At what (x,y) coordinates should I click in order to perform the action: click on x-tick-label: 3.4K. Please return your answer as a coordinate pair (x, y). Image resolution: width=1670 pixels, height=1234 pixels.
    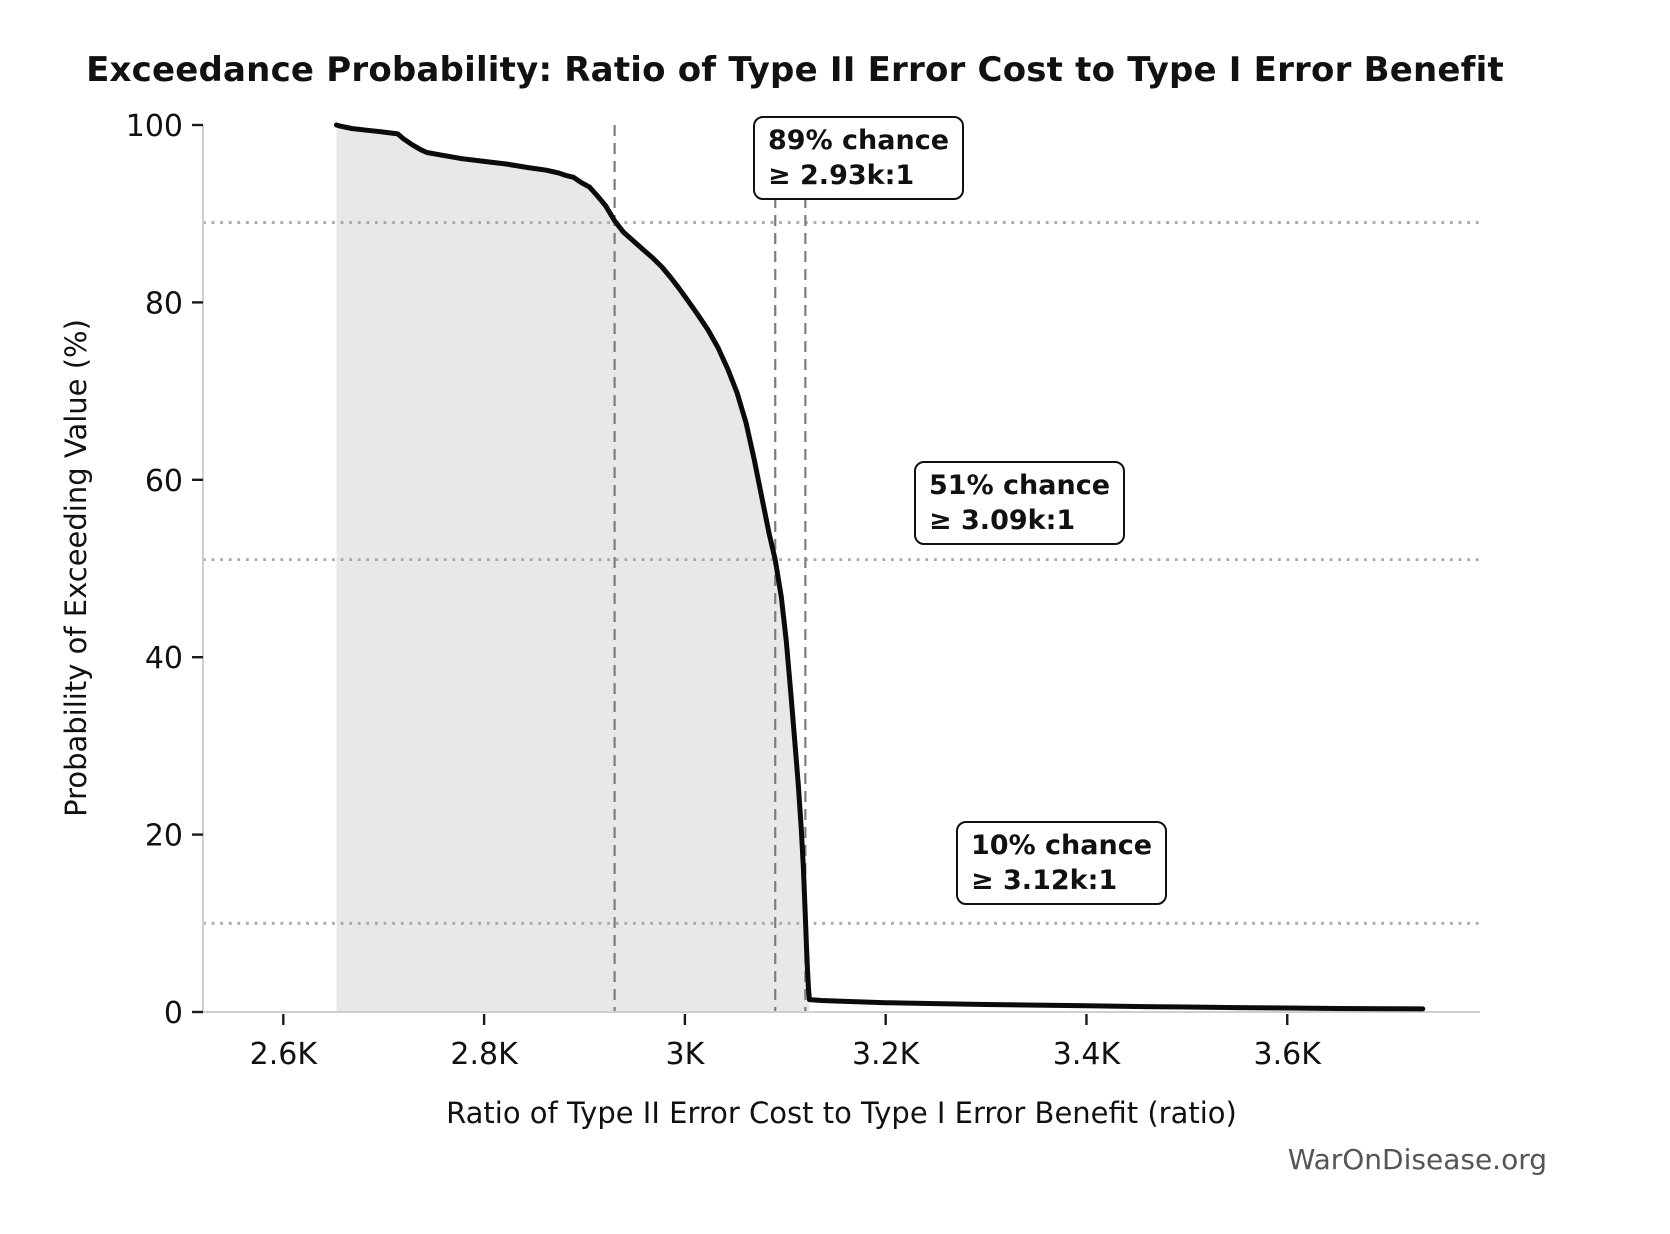
    Looking at the image, I should click on (1087, 1054).